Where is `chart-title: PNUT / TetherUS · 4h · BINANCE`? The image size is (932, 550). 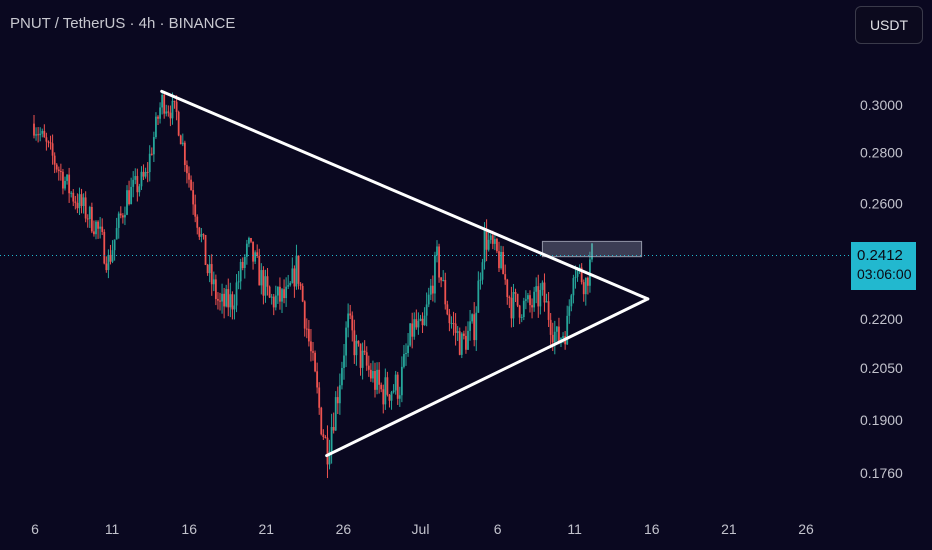
chart-title: PNUT / TetherUS · 4h · BINANCE is located at coordinates (123, 23).